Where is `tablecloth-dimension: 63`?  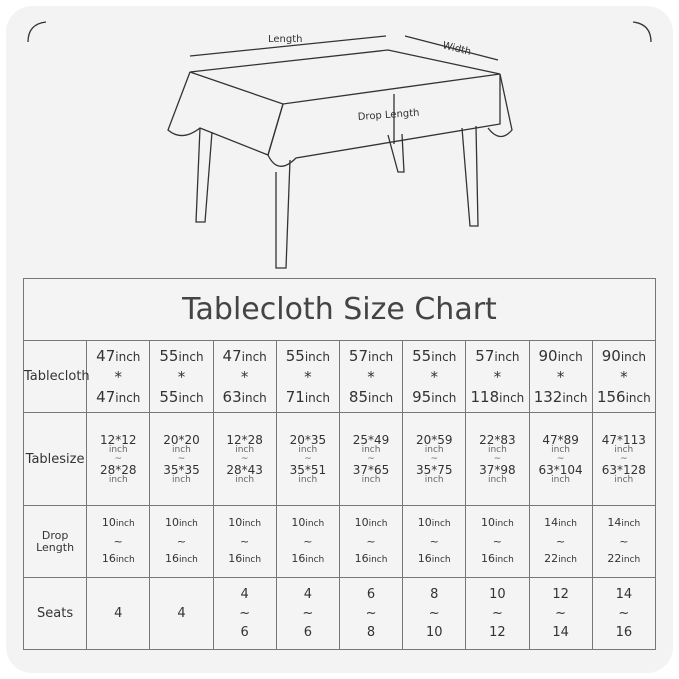 tablecloth-dimension: 63 is located at coordinates (232, 396).